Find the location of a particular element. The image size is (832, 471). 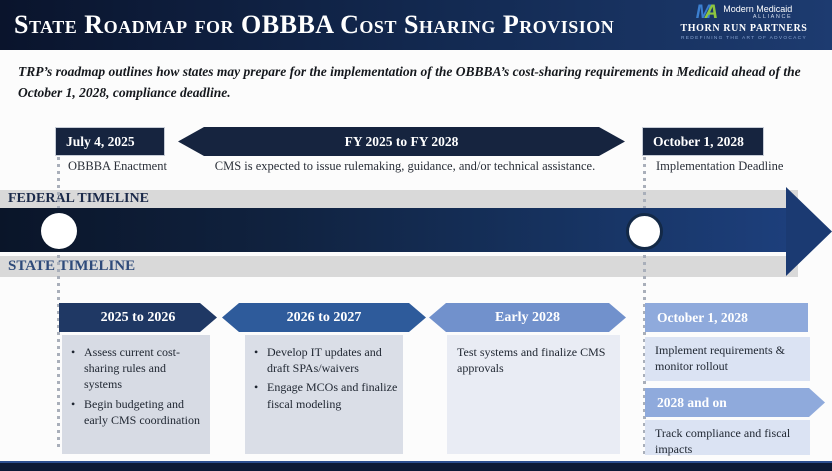

ma-monogram-icon: MA is located at coordinates (707, 12).